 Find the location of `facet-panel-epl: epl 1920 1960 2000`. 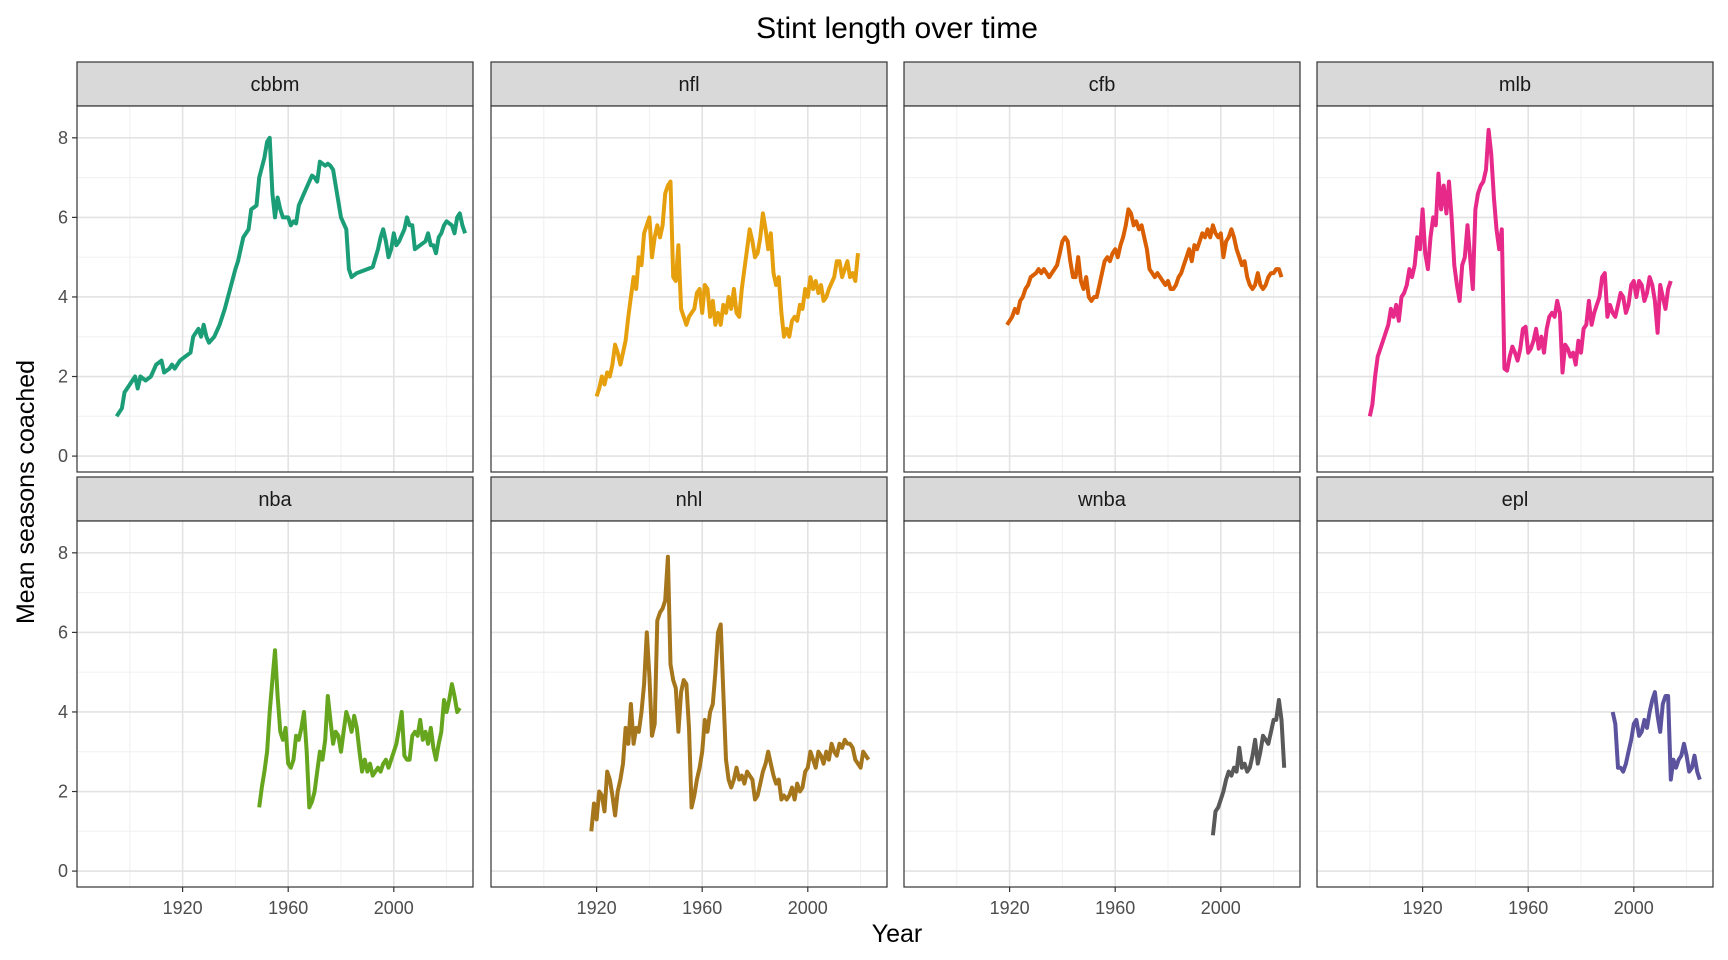

facet-panel-epl: epl 1920 1960 2000 is located at coordinates (1515, 697).